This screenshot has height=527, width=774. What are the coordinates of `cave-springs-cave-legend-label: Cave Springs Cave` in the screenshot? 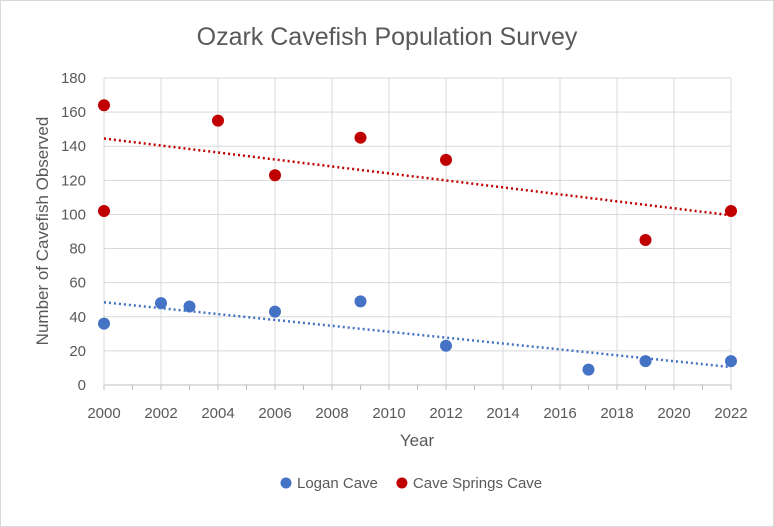 It's located at (477, 483).